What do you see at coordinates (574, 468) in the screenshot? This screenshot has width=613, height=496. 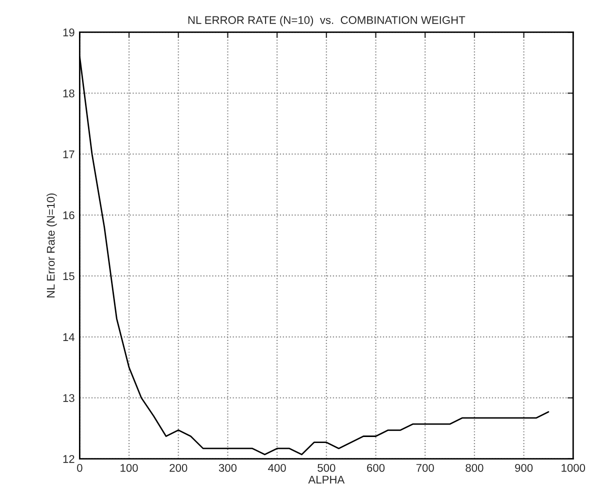 I see `x-tick-label: 1000` at bounding box center [574, 468].